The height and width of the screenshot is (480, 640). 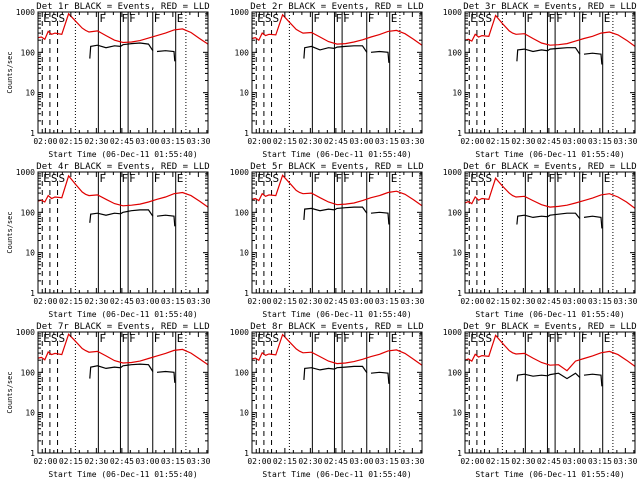 I want to click on y-tick-label: 100, so click(x=242, y=52).